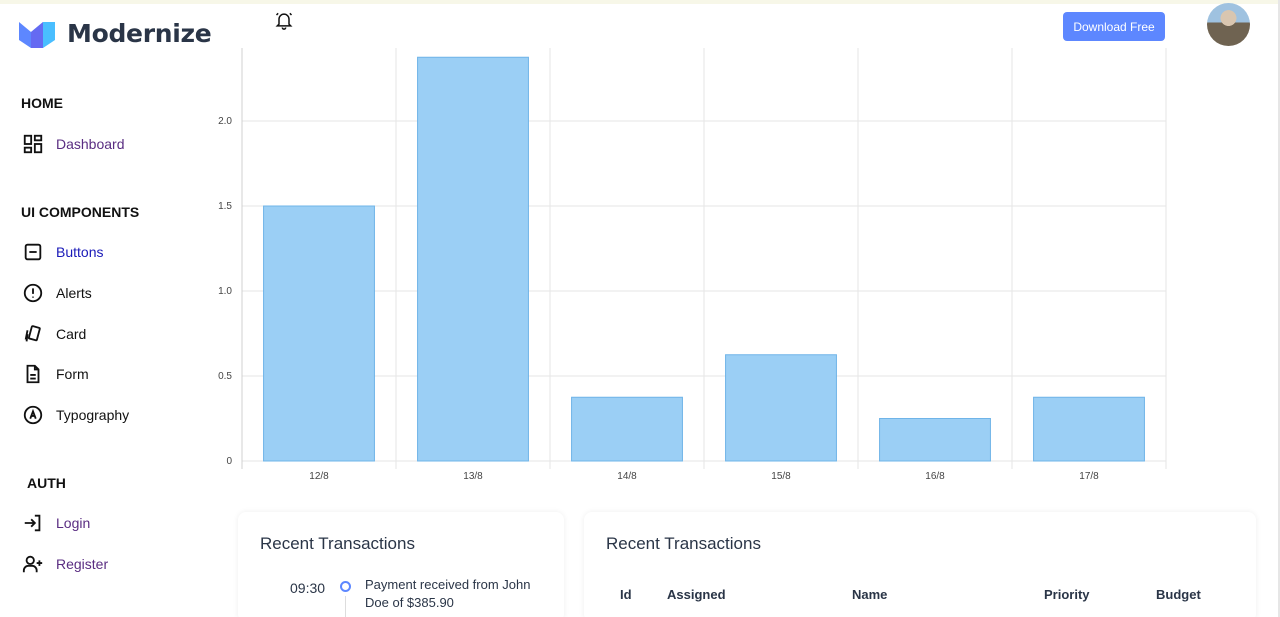  Describe the element at coordinates (33, 293) in the screenshot. I see `alert-circle-icon` at that location.